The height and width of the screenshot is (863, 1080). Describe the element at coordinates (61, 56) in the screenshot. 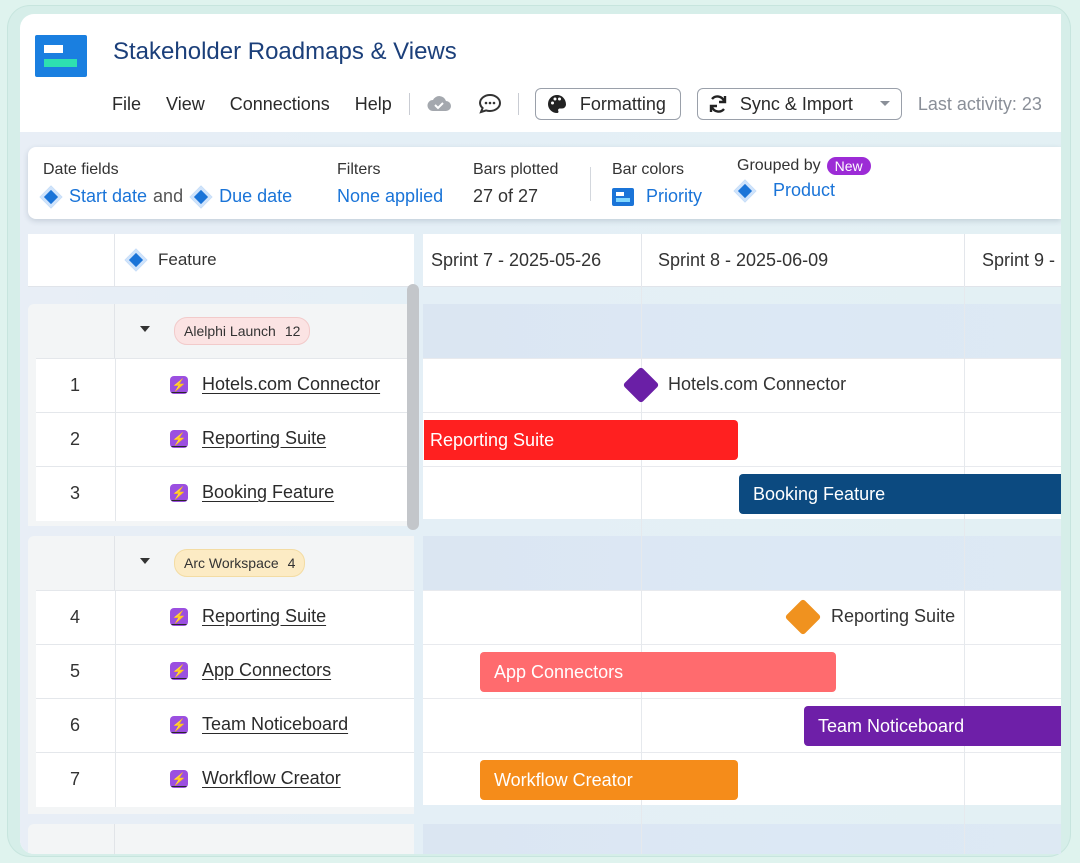

I see `app-logo` at that location.